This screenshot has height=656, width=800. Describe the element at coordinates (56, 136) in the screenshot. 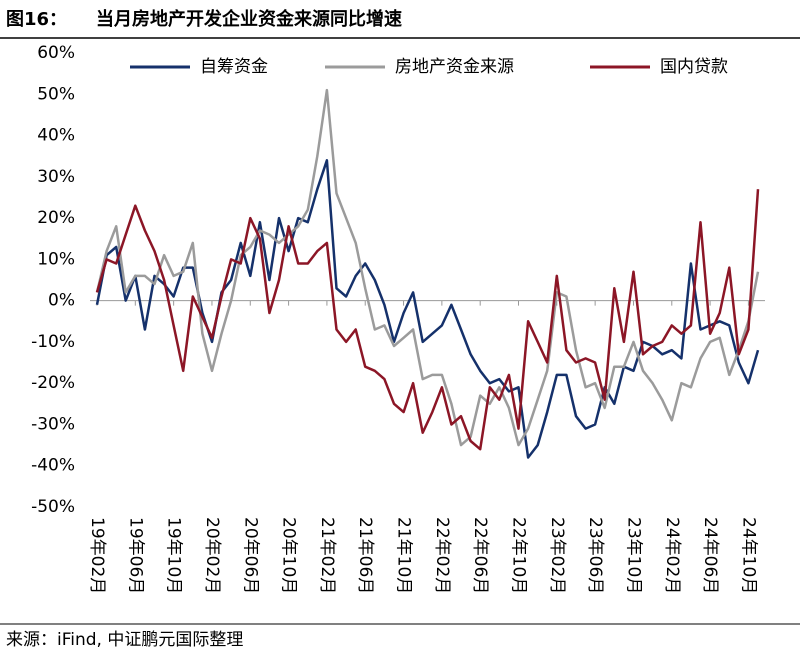

I see `y-tick-label: 40%` at that location.